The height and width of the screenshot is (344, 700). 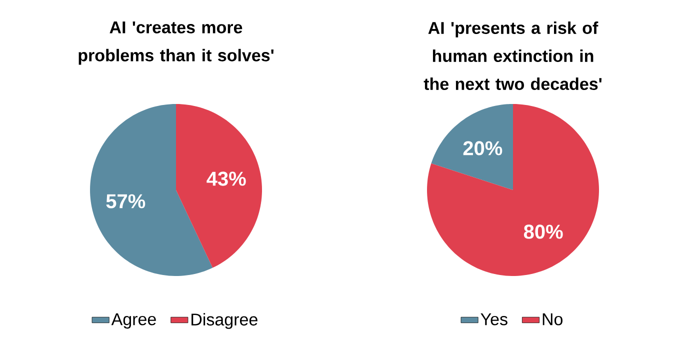 What do you see at coordinates (126, 201) in the screenshot?
I see `data-label: 57%` at bounding box center [126, 201].